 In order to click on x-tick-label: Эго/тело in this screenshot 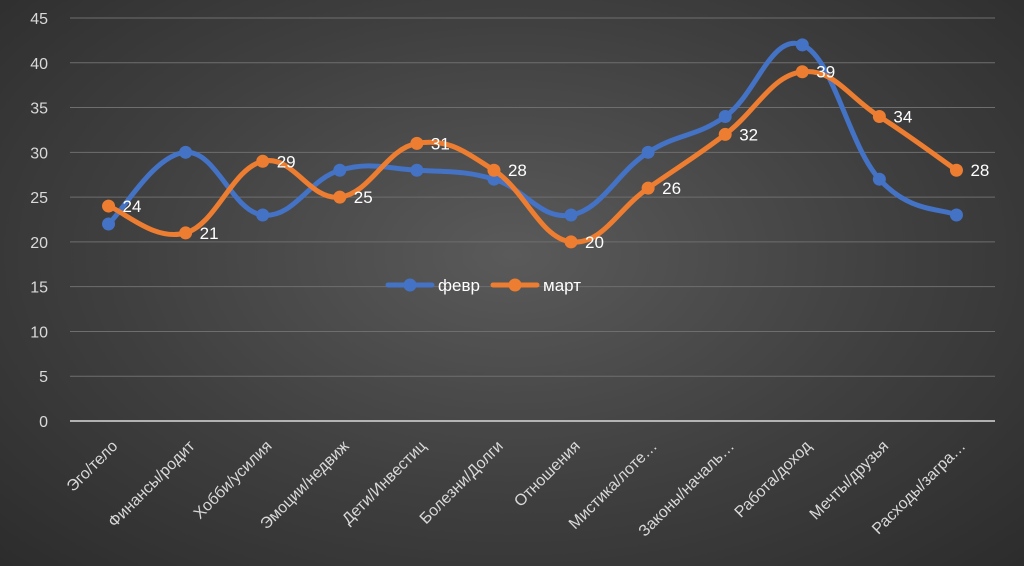, I will do `click(93, 467)`.